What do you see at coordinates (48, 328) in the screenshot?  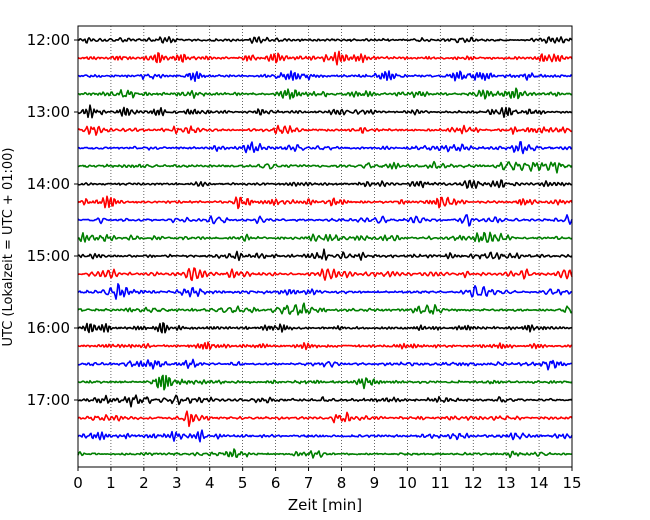 I see `y-tick-label: 16:00` at bounding box center [48, 328].